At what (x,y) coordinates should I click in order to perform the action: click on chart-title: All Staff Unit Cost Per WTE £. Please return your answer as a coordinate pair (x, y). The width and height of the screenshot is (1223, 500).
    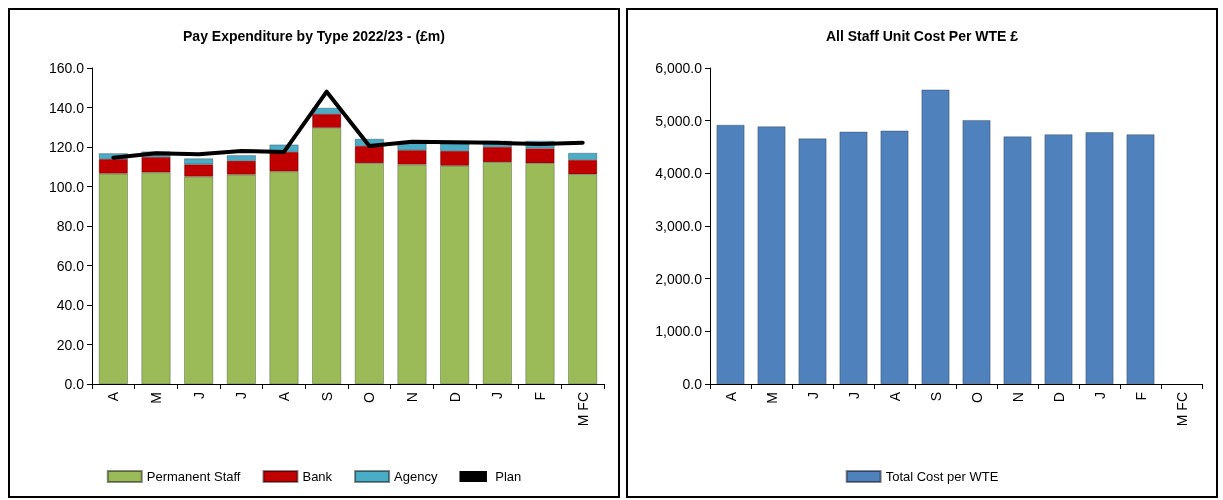
    Looking at the image, I should click on (922, 36).